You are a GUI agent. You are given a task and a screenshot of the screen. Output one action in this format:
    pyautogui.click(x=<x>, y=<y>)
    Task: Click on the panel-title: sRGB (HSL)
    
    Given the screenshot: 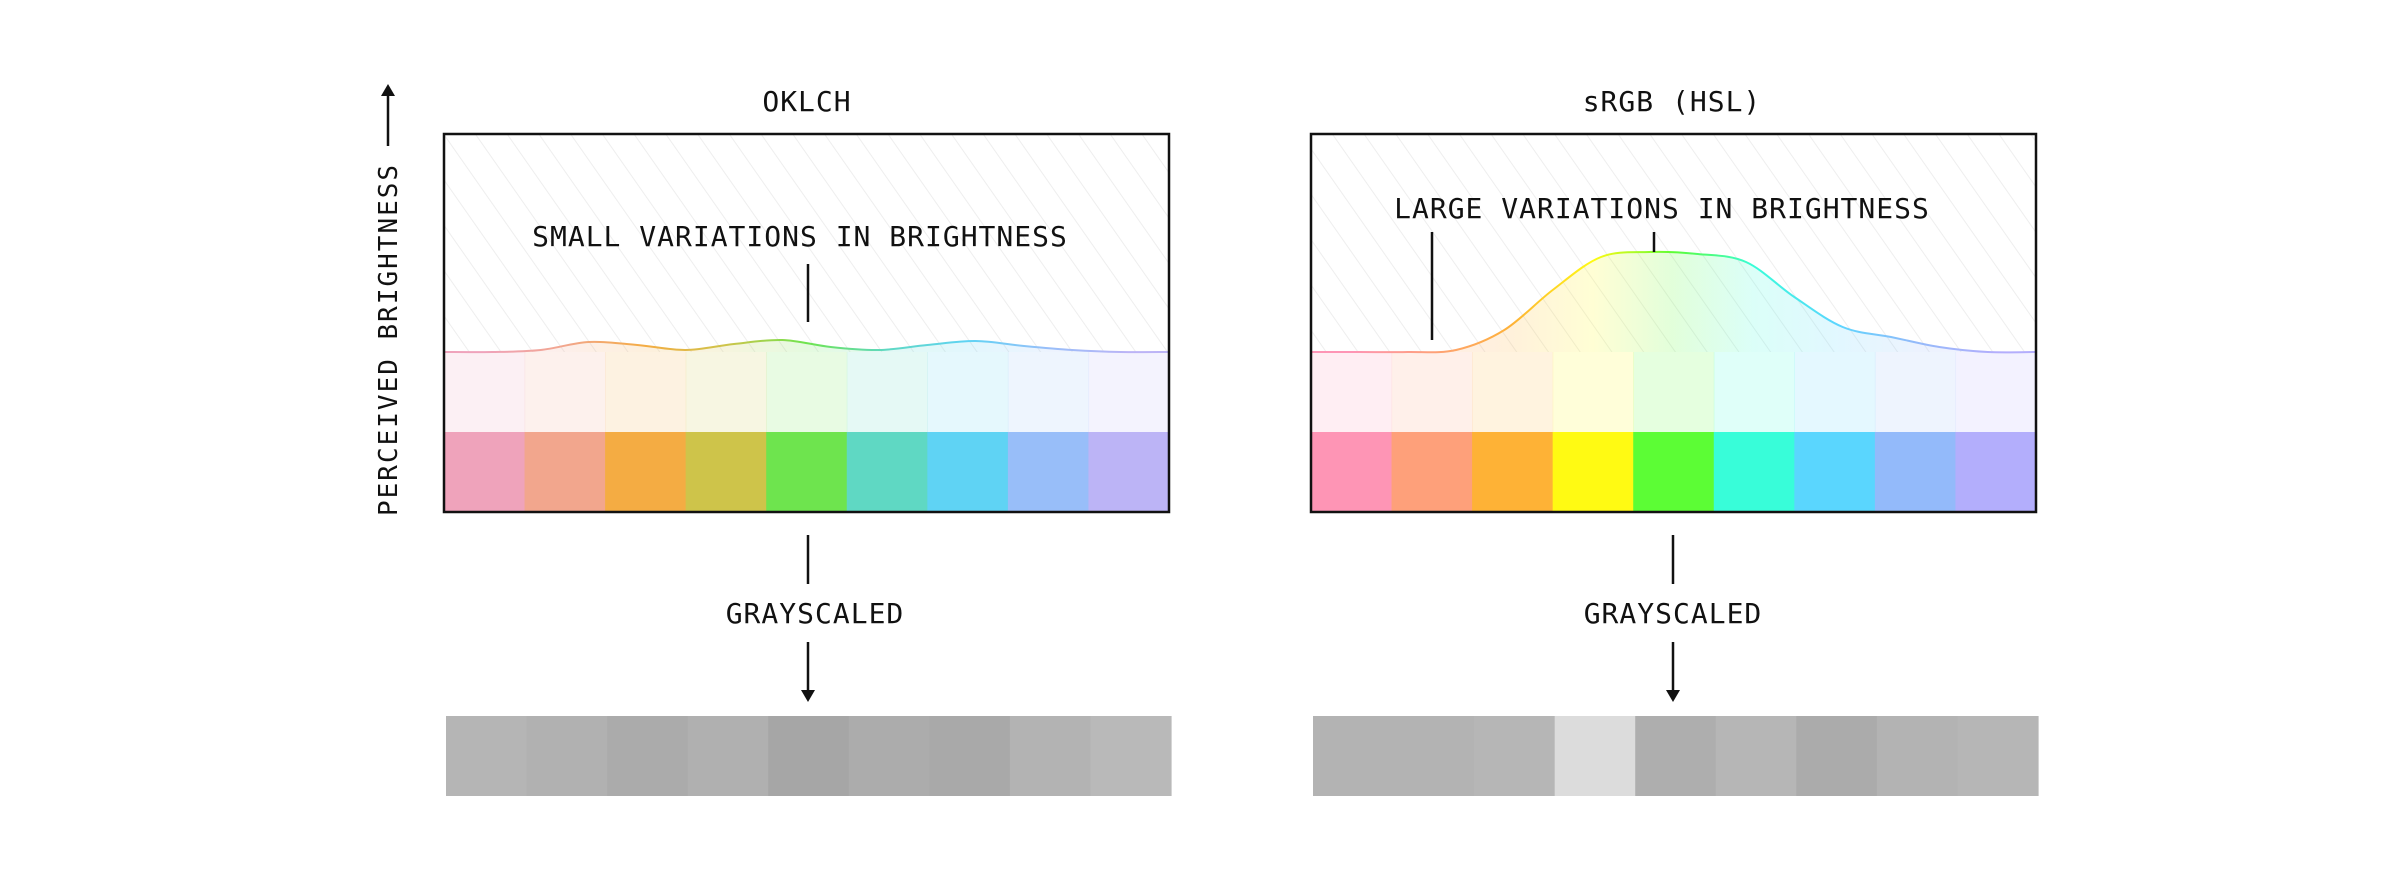 What is the action you would take?
    pyautogui.click(x=1672, y=101)
    